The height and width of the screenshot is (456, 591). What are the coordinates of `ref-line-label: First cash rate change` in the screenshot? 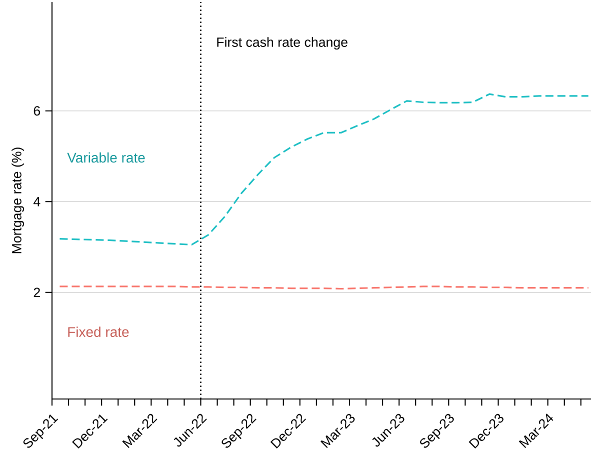 It's located at (282, 43).